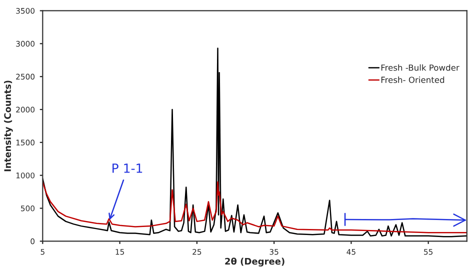 This screenshot has height=268, width=474. I want to click on annotation: P 1-1, so click(127, 168).